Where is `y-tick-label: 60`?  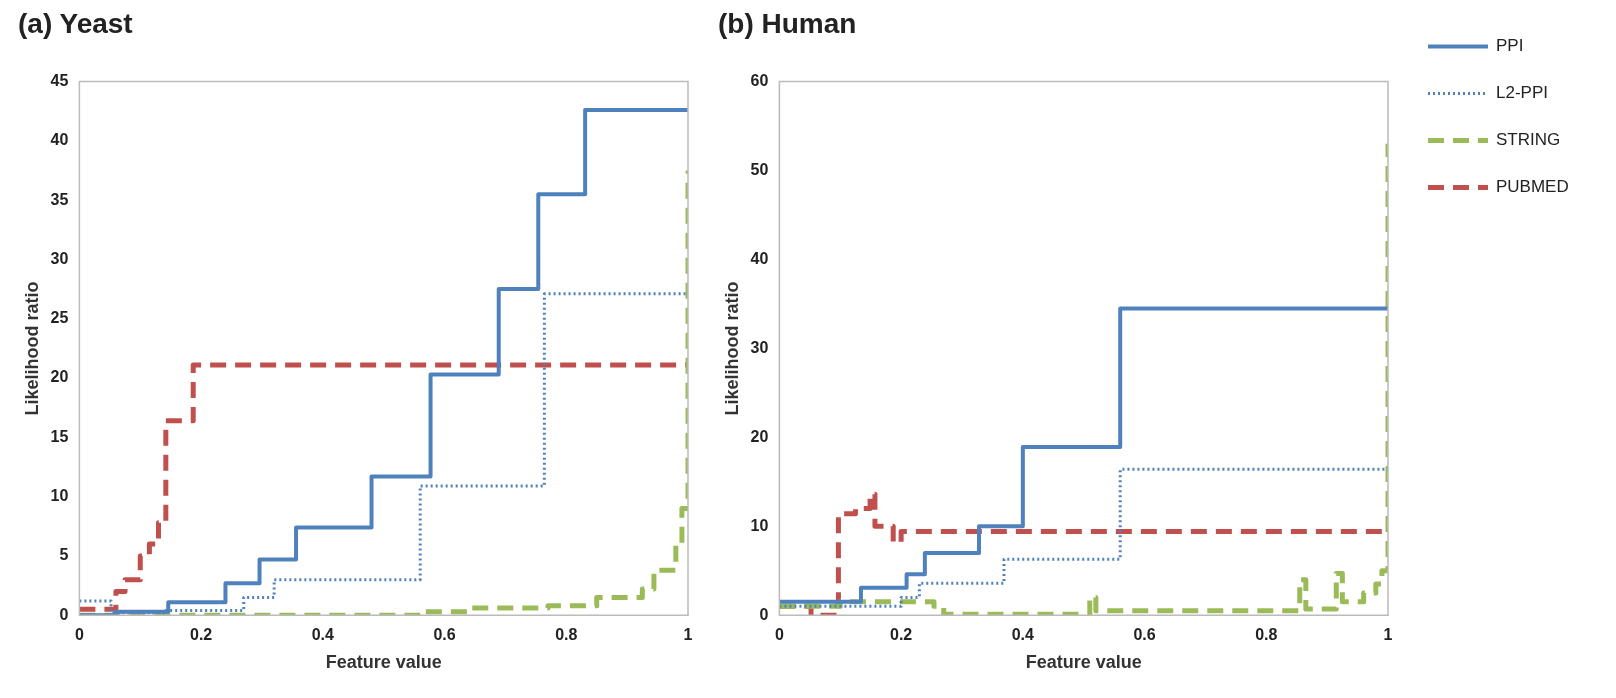 y-tick-label: 60 is located at coordinates (759, 81).